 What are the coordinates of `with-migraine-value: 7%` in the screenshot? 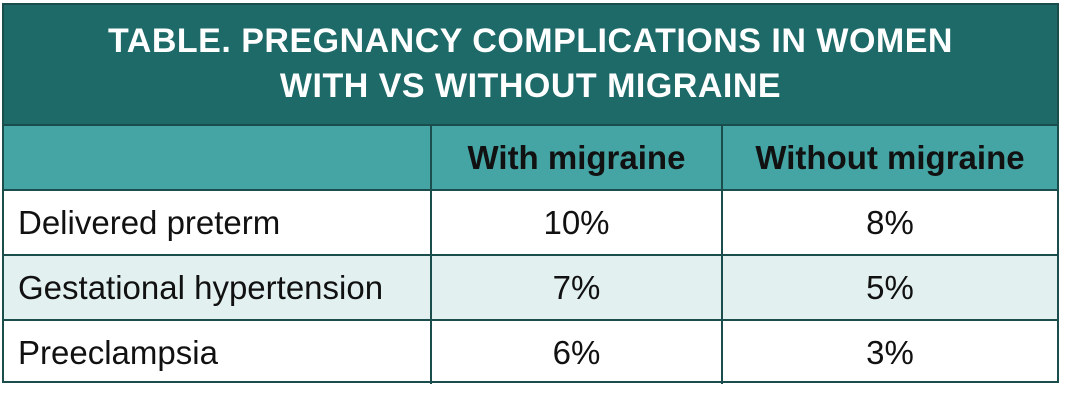 It's located at (576, 287).